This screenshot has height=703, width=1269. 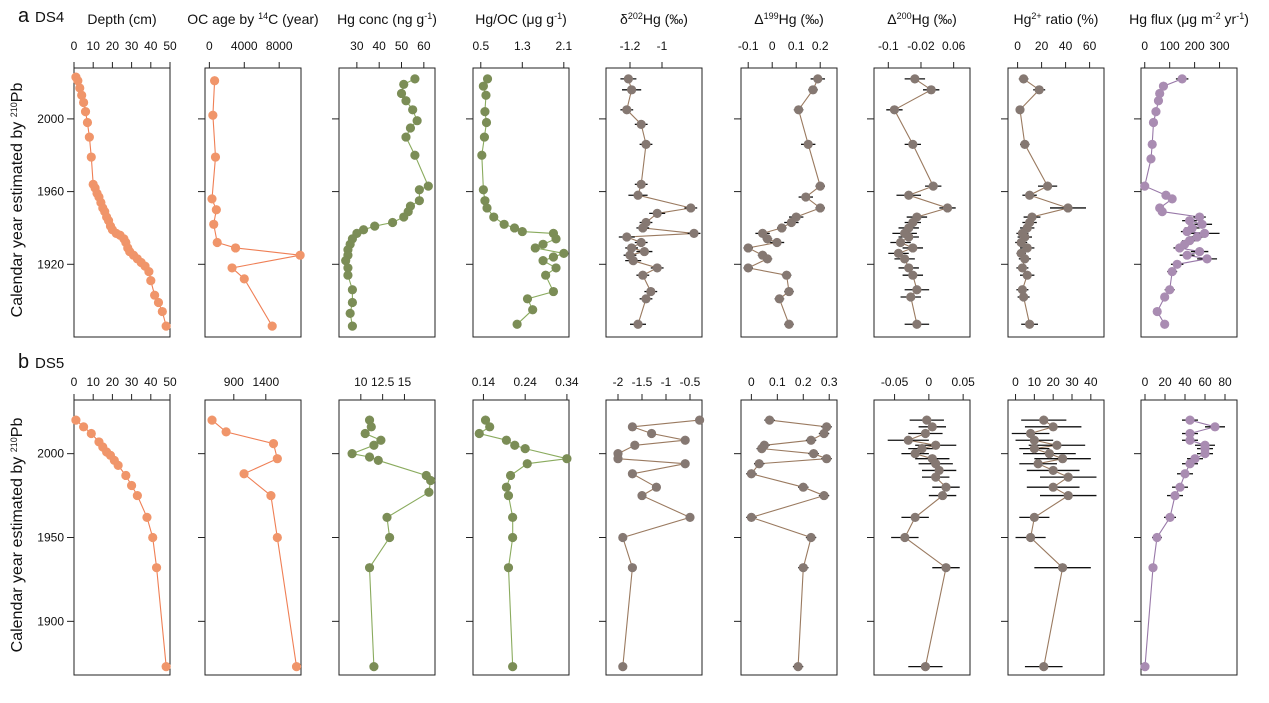 I want to click on axes-frame, so click(x=922, y=537).